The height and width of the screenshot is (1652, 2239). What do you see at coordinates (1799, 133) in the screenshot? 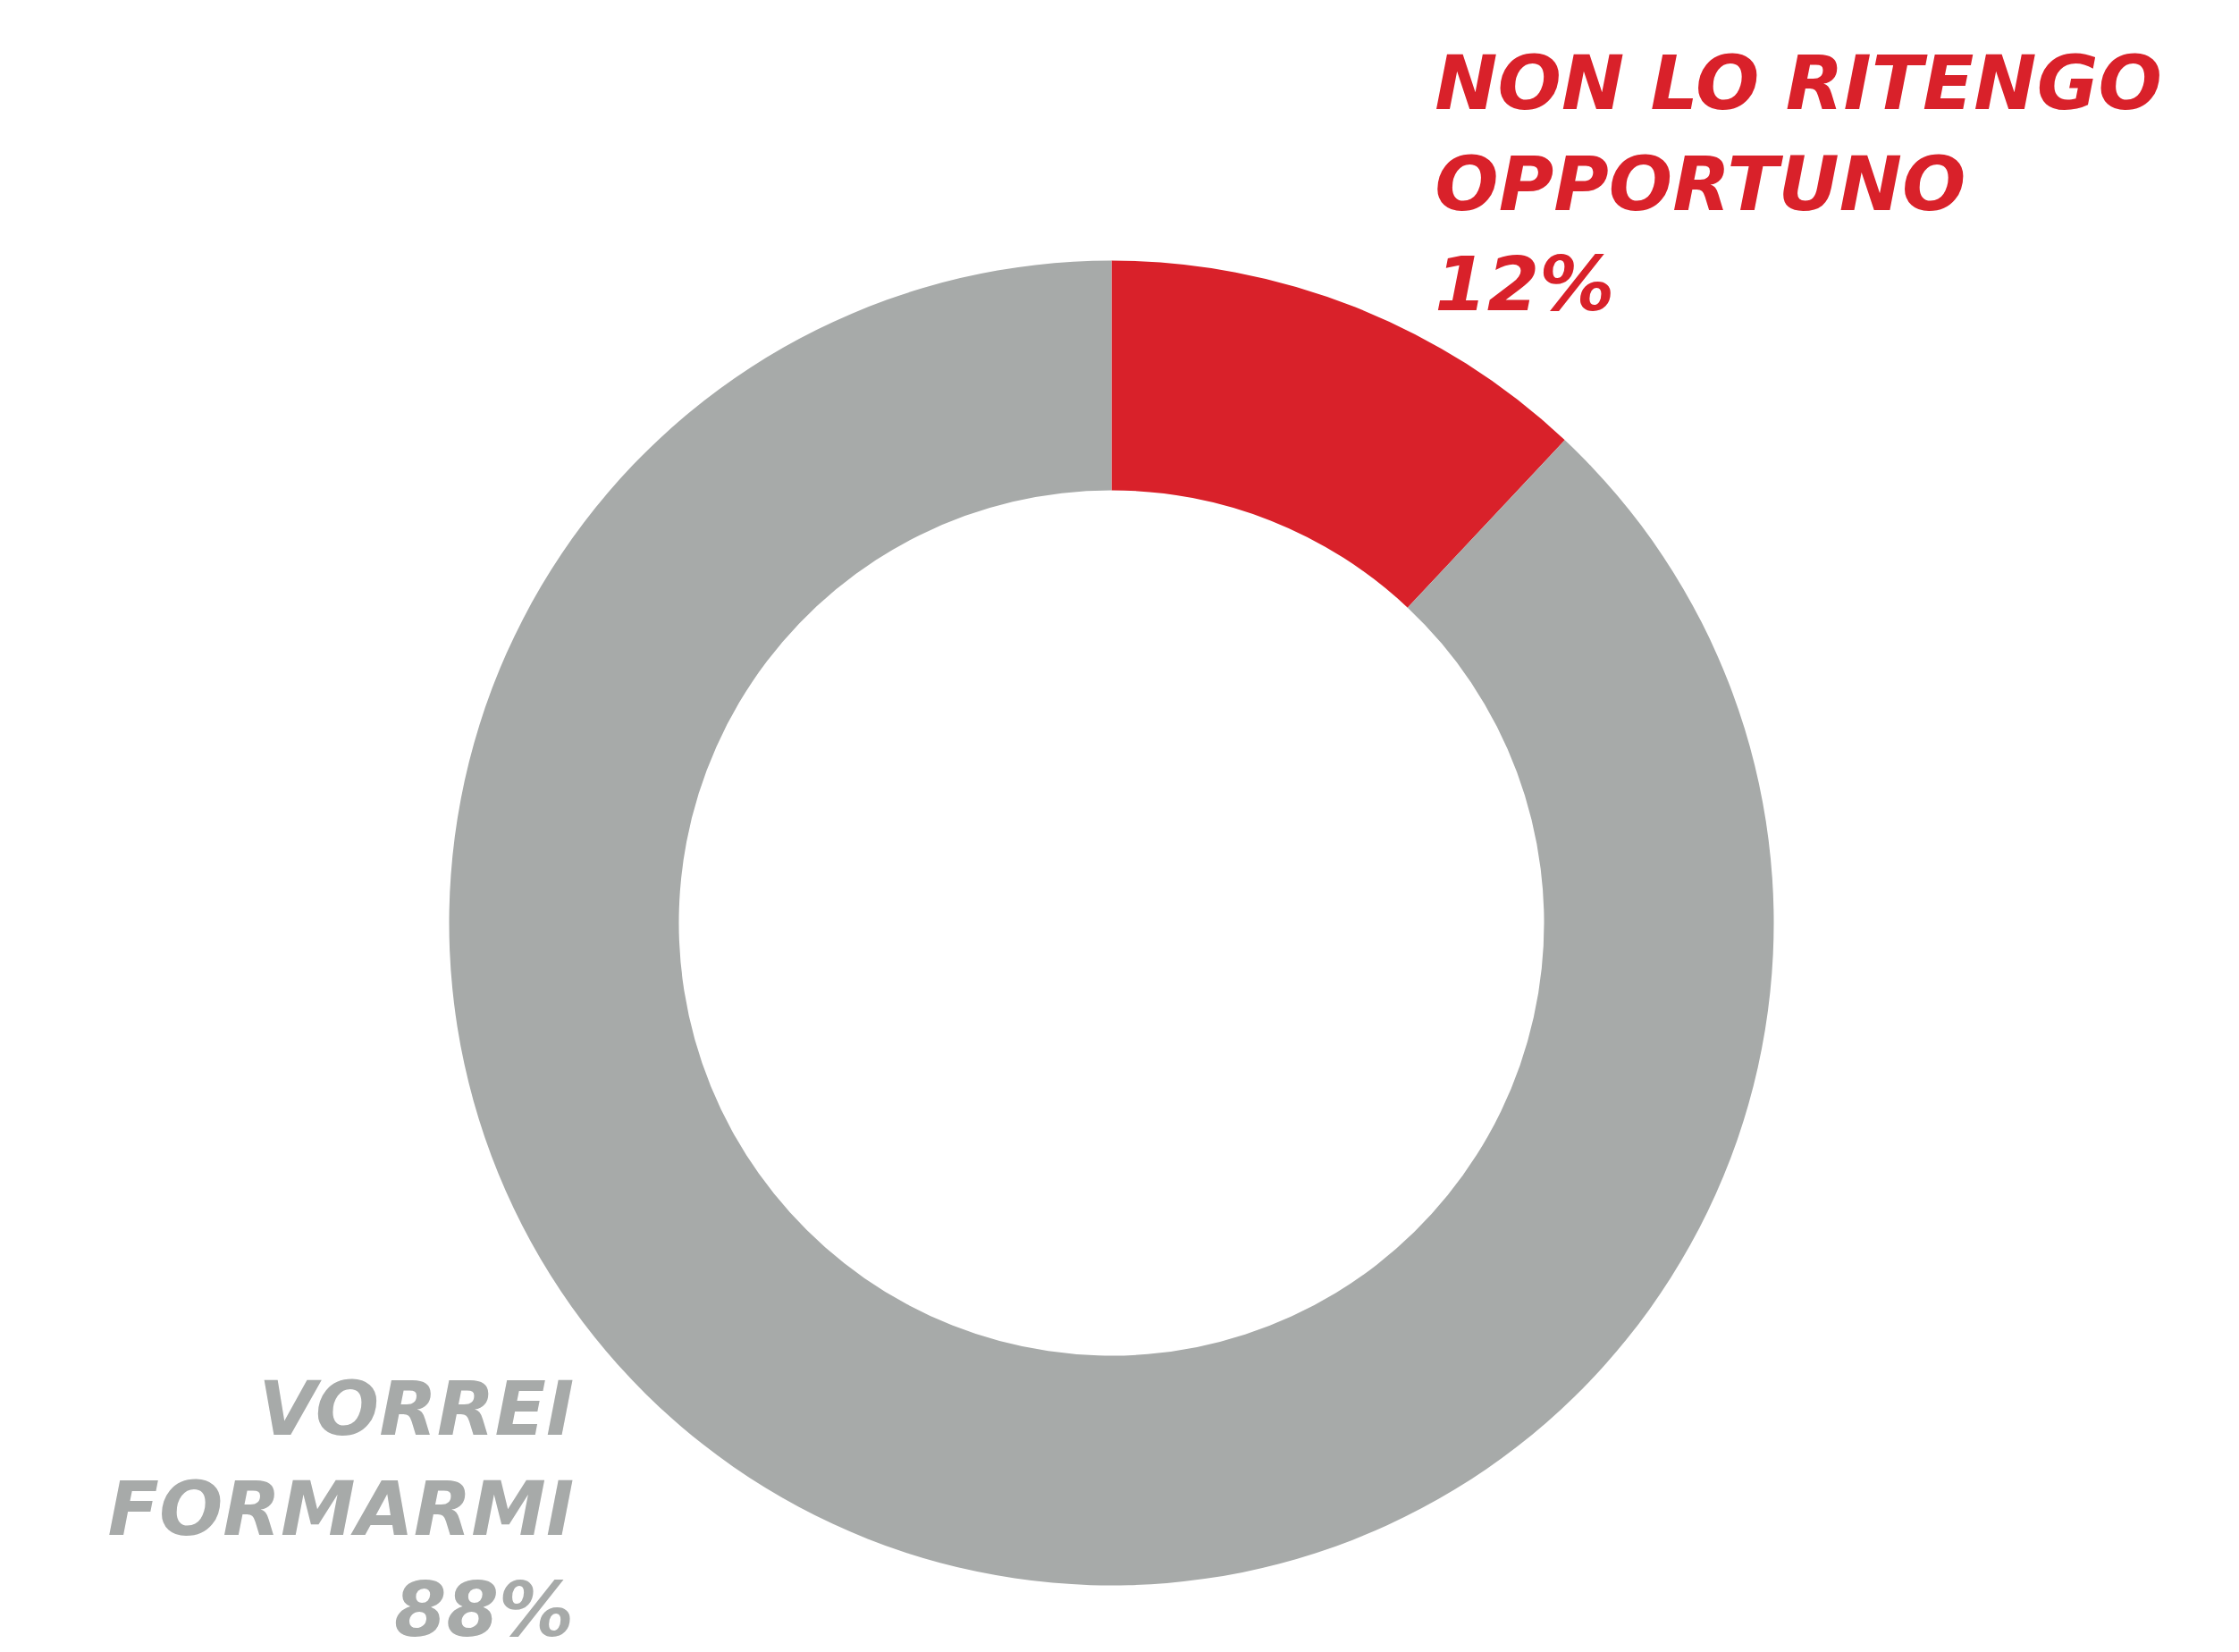
I see `slice-label: NON LO RITENGO OPPORTUNO` at bounding box center [1799, 133].